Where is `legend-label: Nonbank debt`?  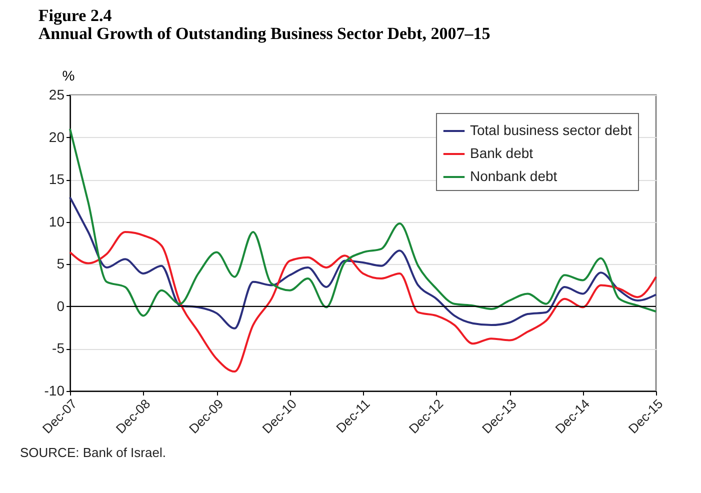
legend-label: Nonbank debt is located at coordinates (514, 176).